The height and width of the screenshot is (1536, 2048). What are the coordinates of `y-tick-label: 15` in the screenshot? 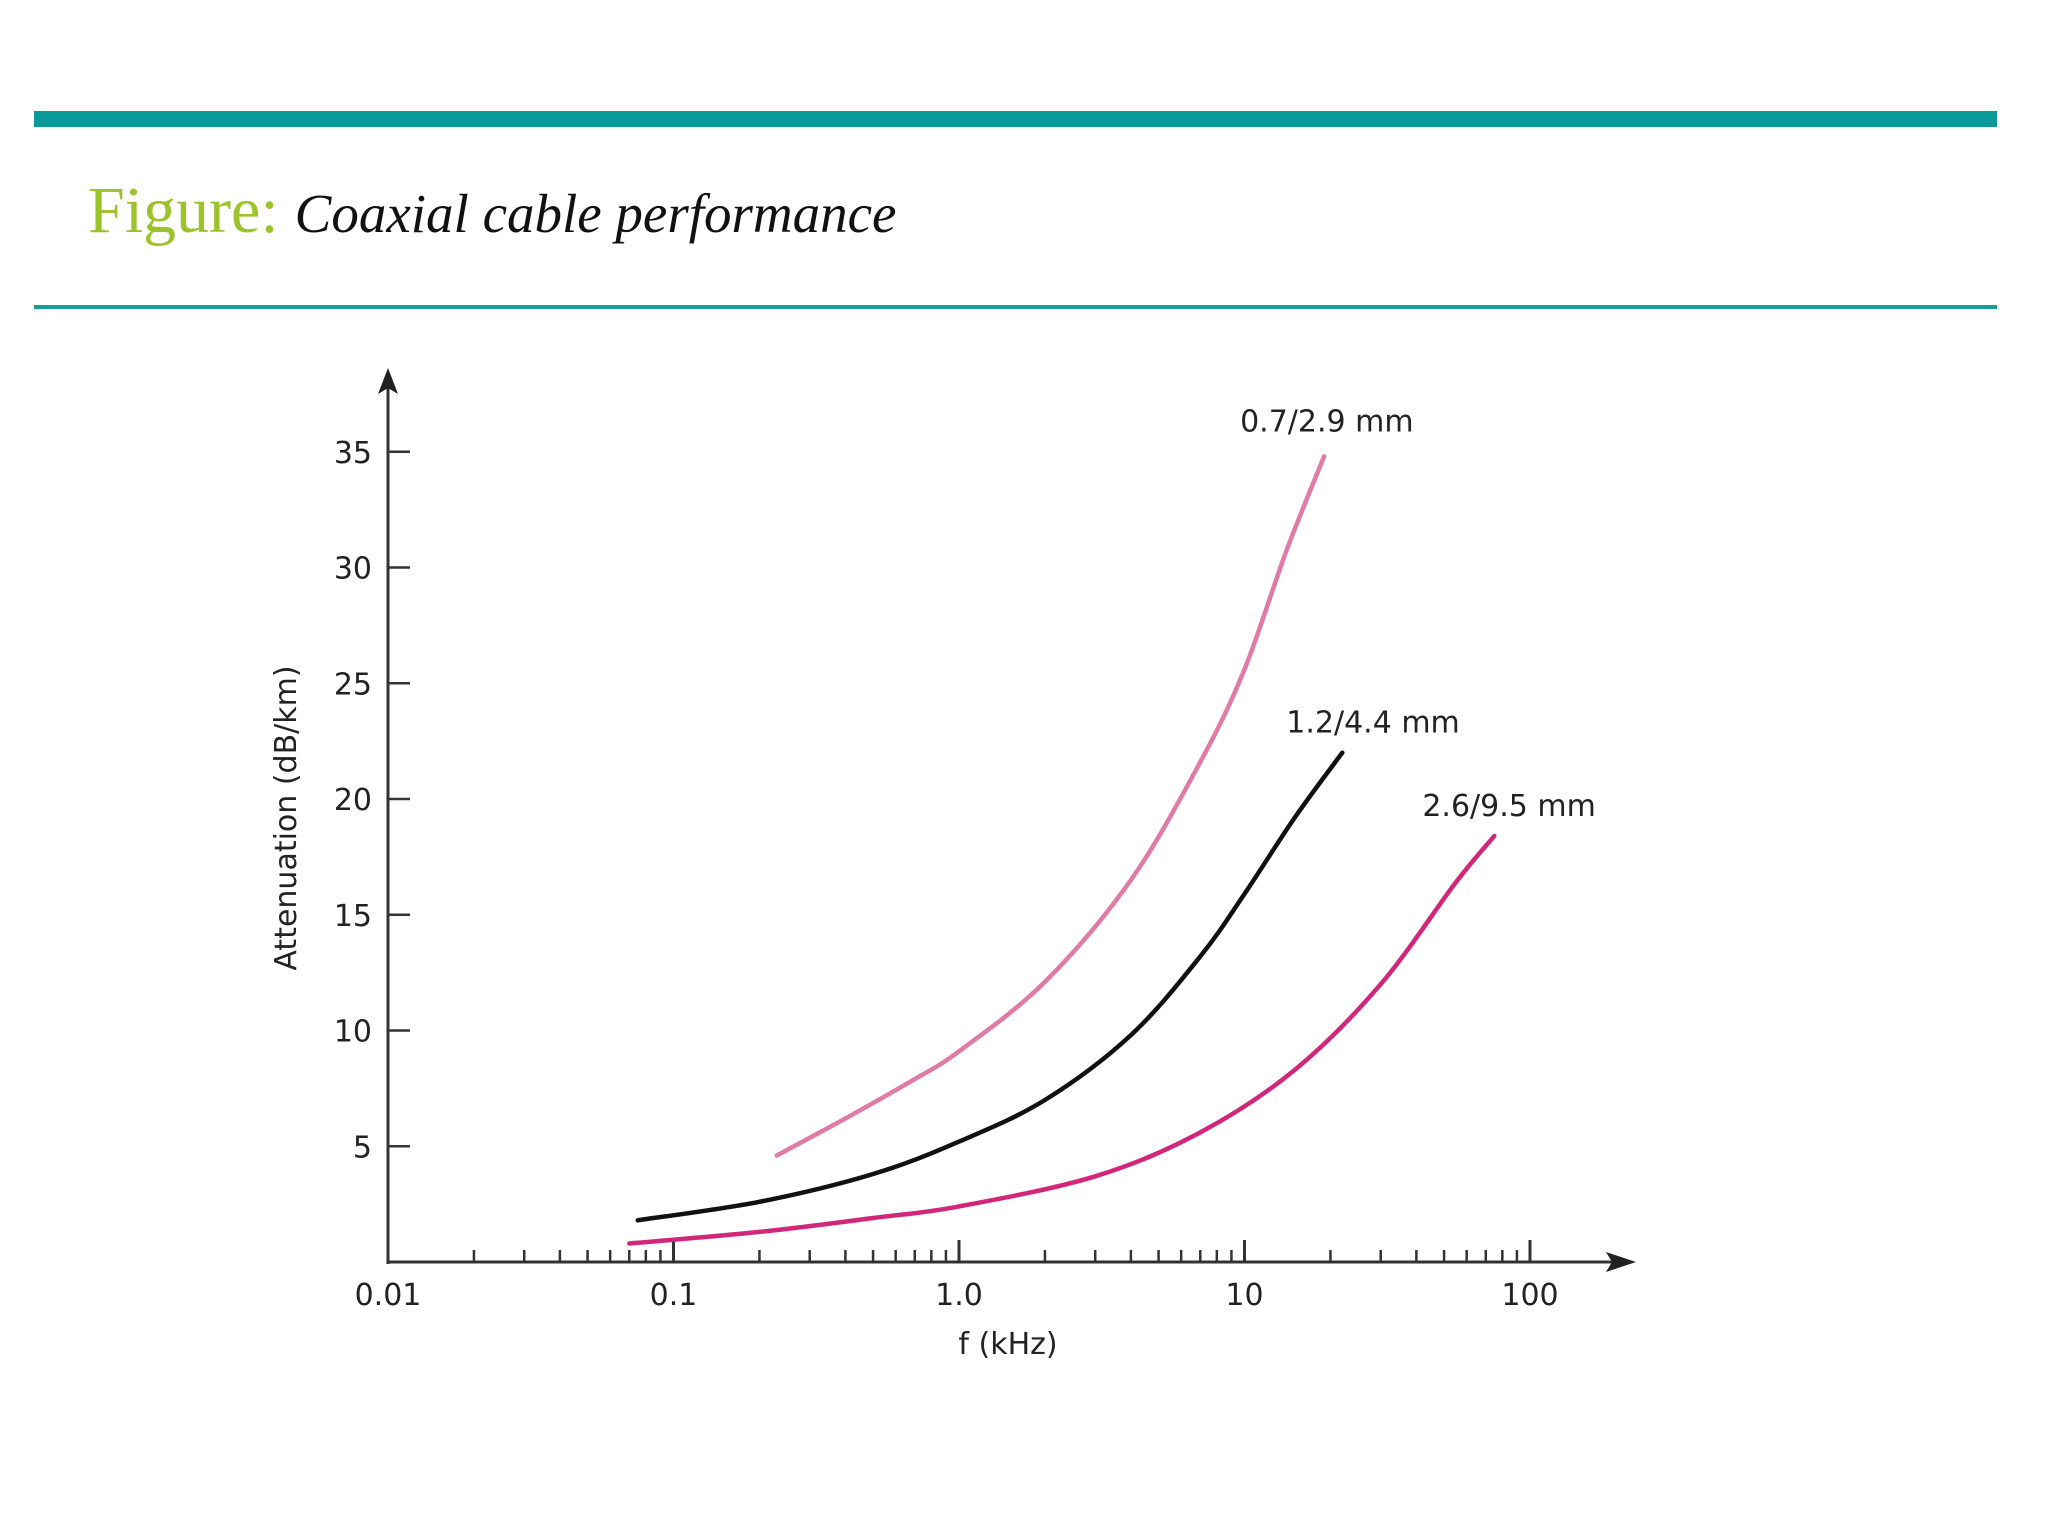 It's located at (353, 916).